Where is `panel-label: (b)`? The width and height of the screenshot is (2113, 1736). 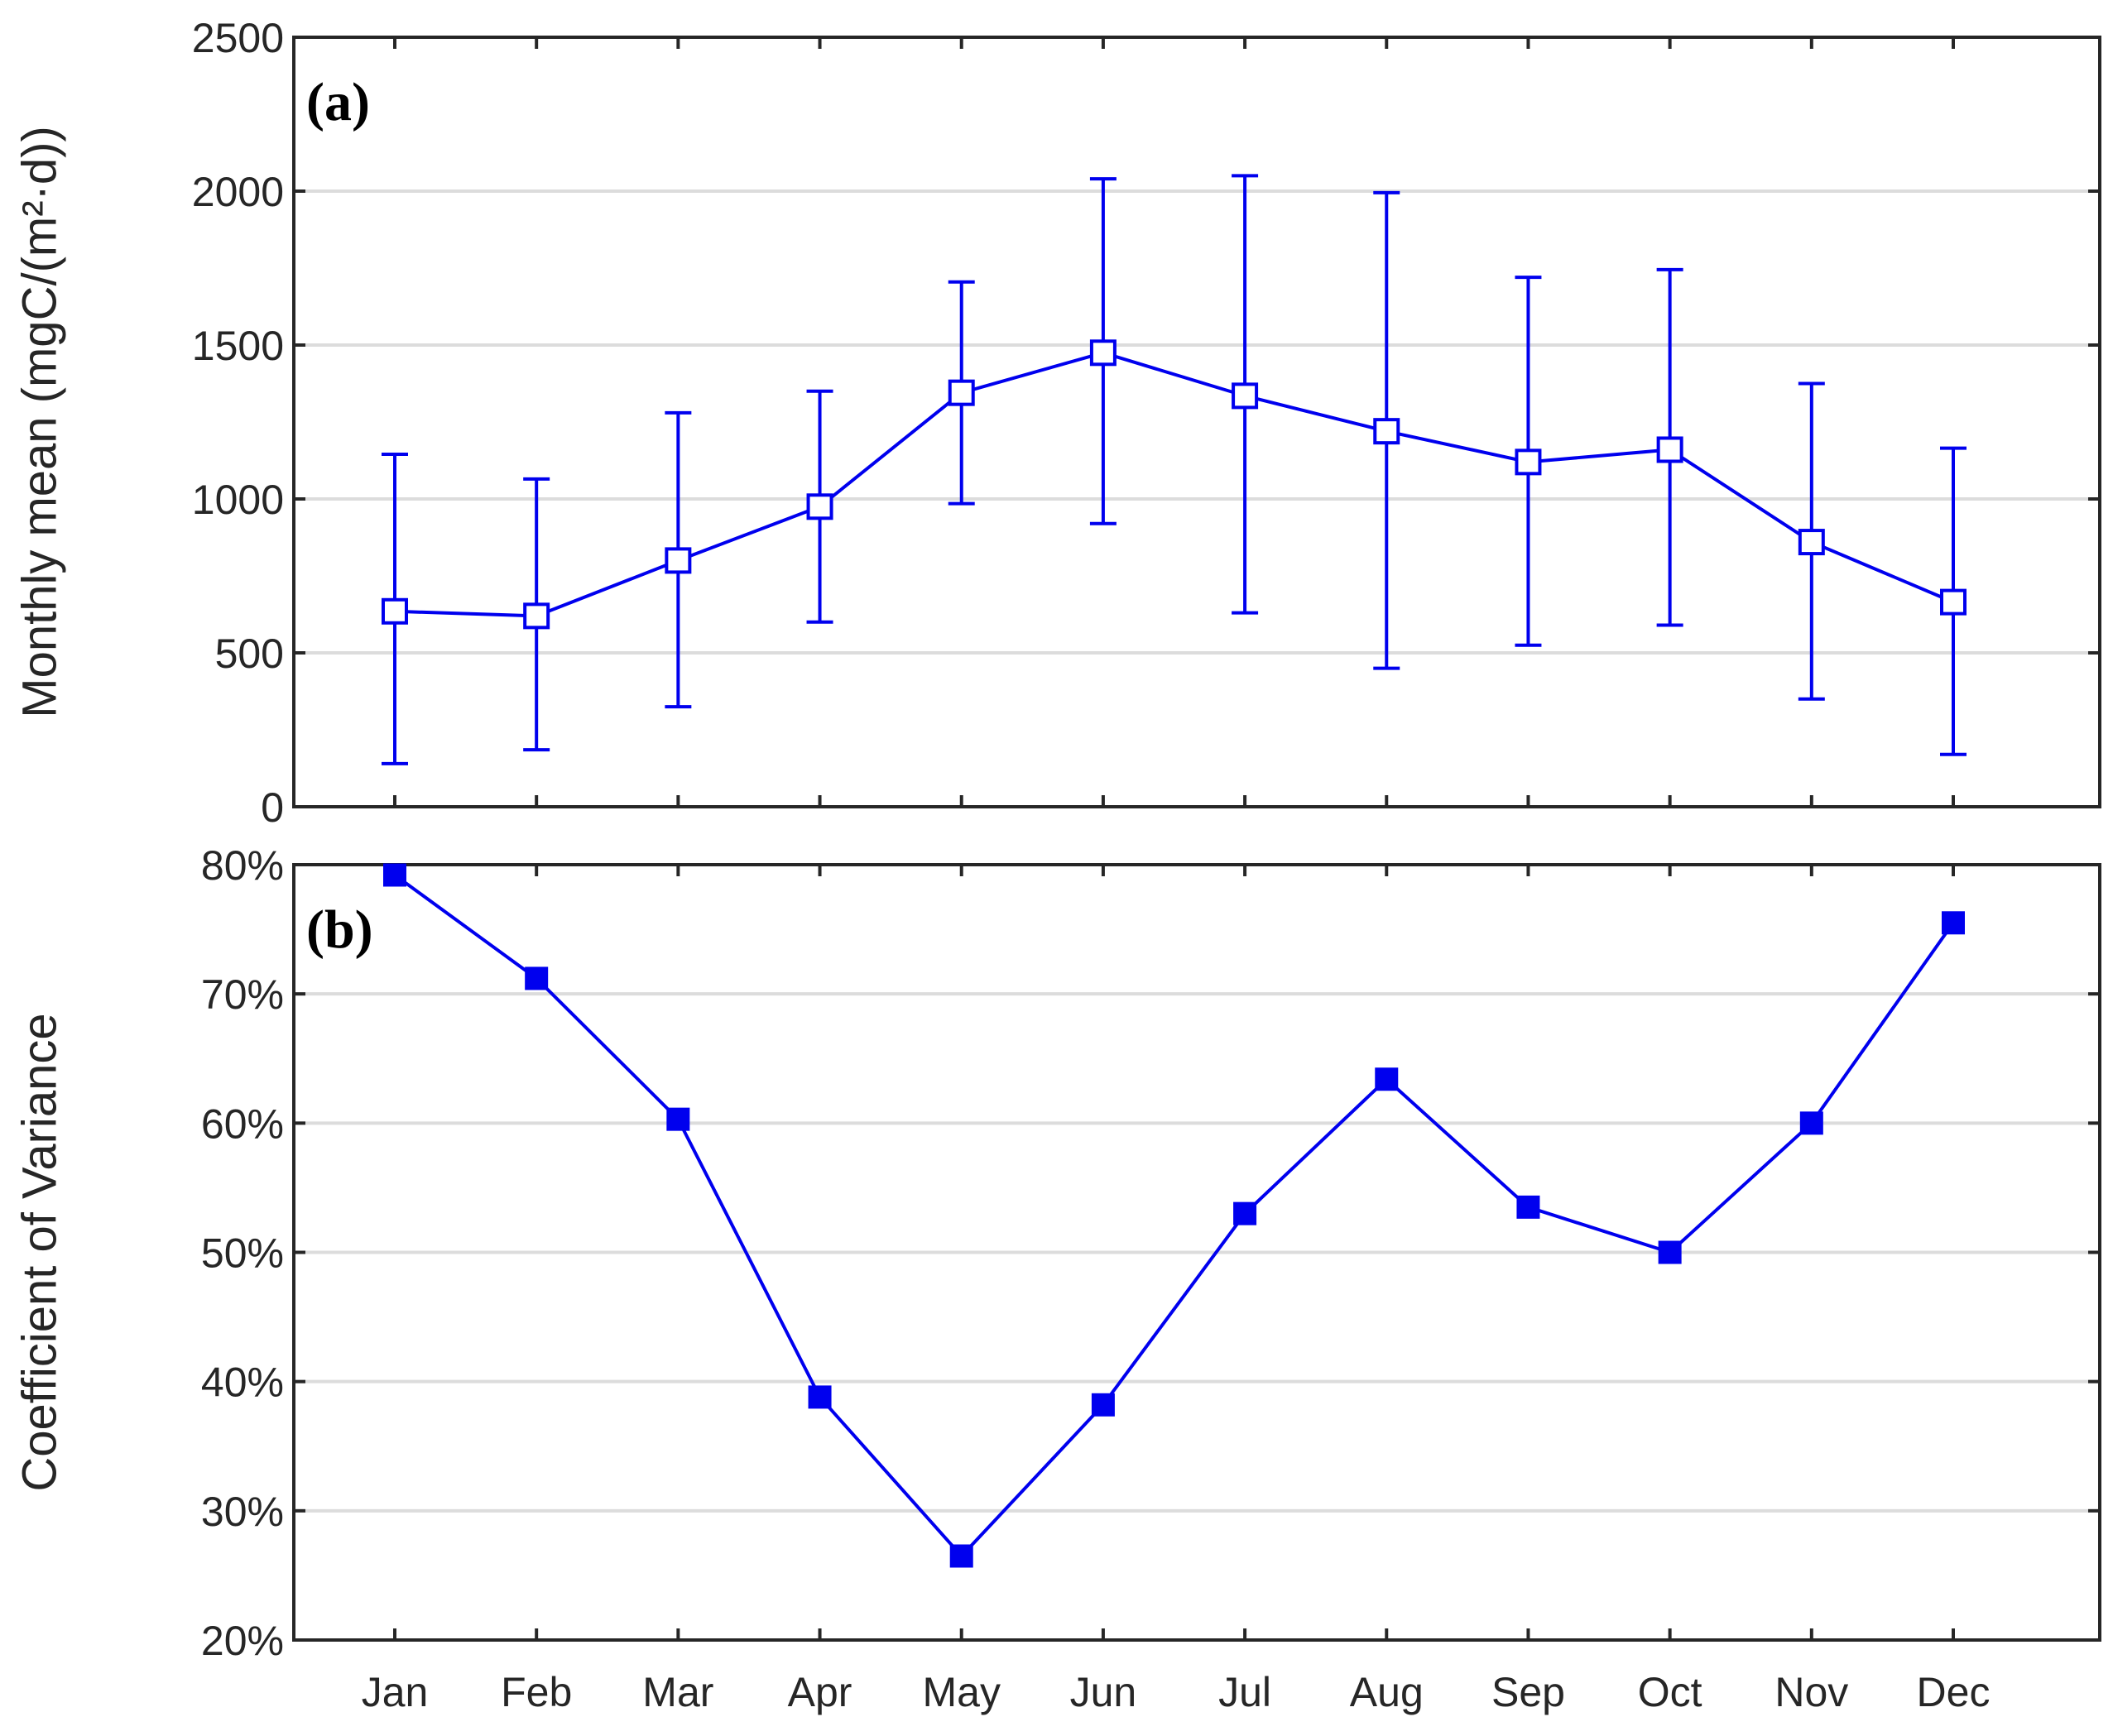
panel-label: (b) is located at coordinates (339, 930).